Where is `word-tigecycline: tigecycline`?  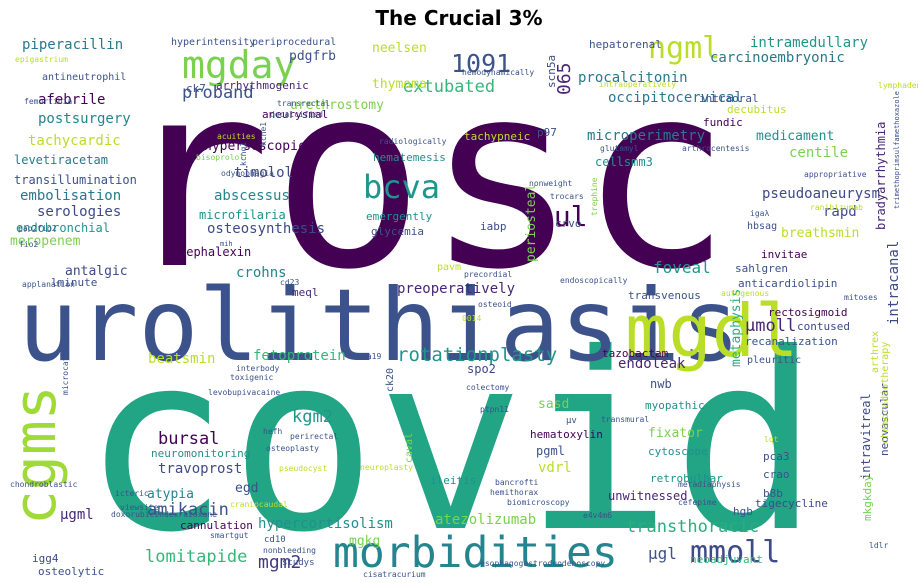 word-tigecycline: tigecycline is located at coordinates (791, 503).